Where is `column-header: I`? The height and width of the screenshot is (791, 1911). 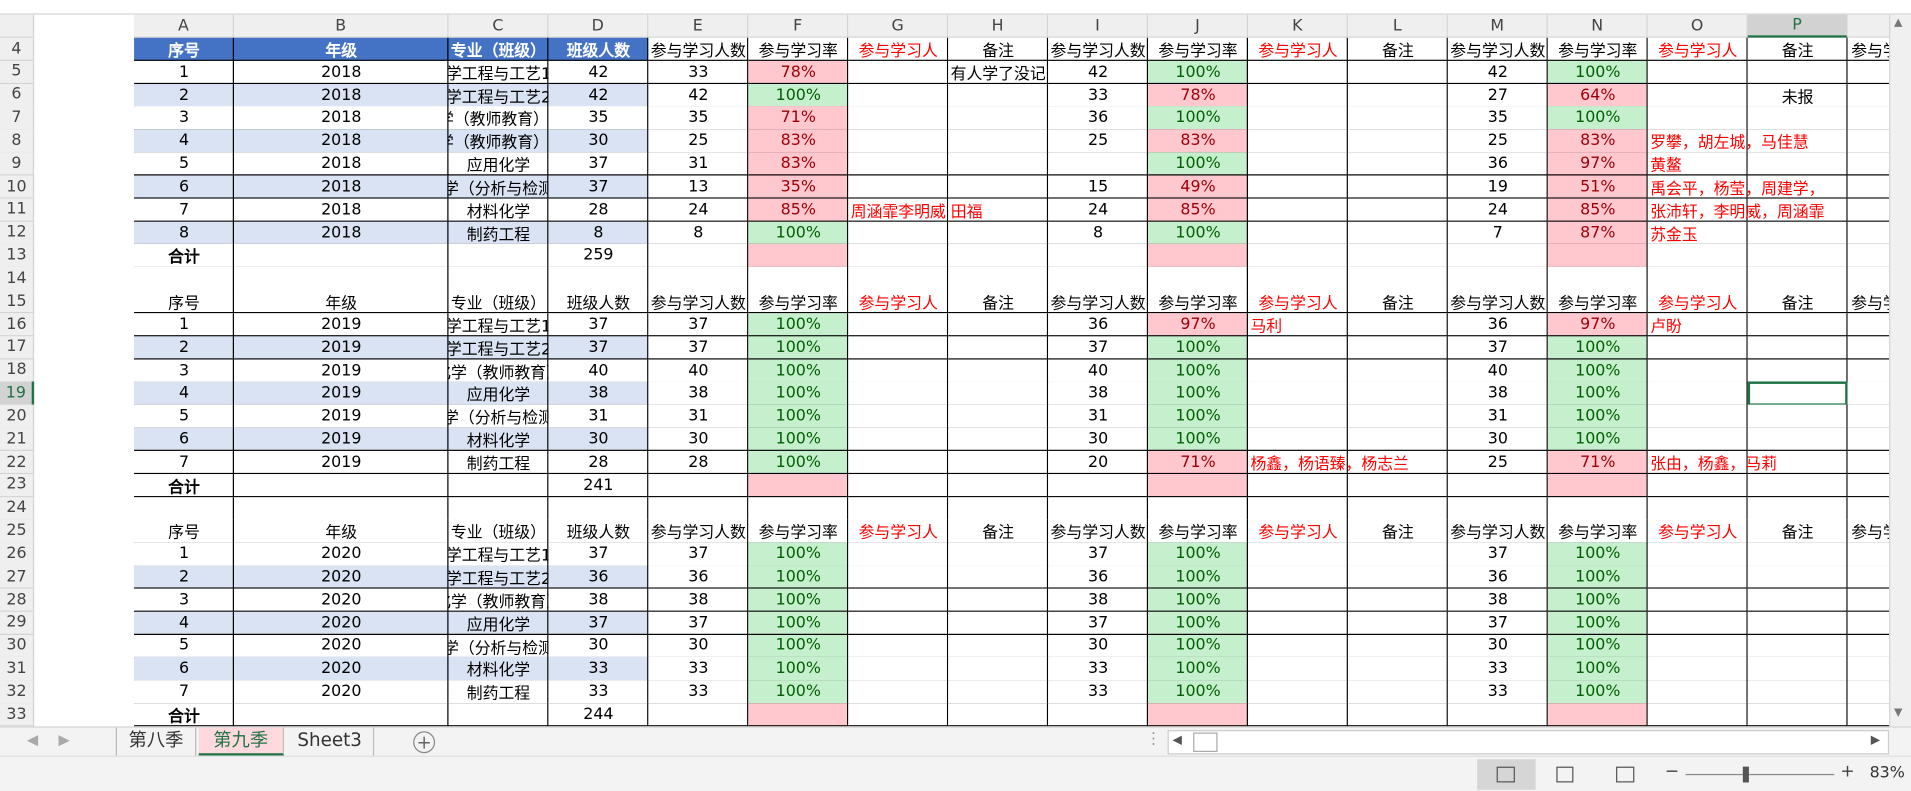
column-header: I is located at coordinates (1098, 26).